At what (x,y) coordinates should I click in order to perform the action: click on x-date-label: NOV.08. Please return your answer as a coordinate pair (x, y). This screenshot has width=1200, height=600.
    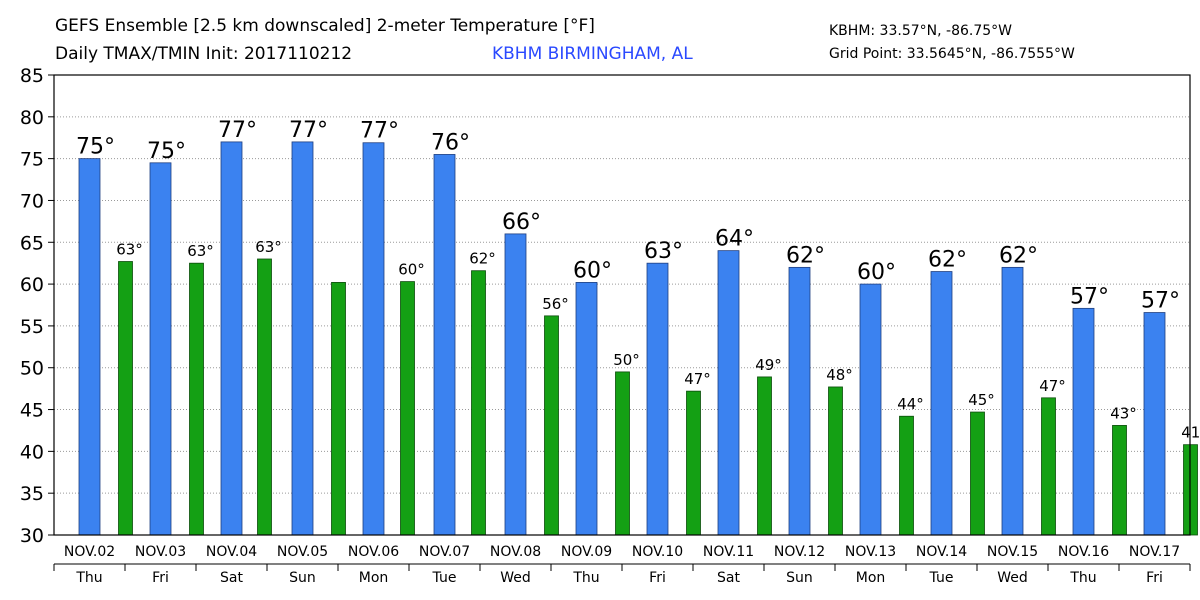
    Looking at the image, I should click on (515, 552).